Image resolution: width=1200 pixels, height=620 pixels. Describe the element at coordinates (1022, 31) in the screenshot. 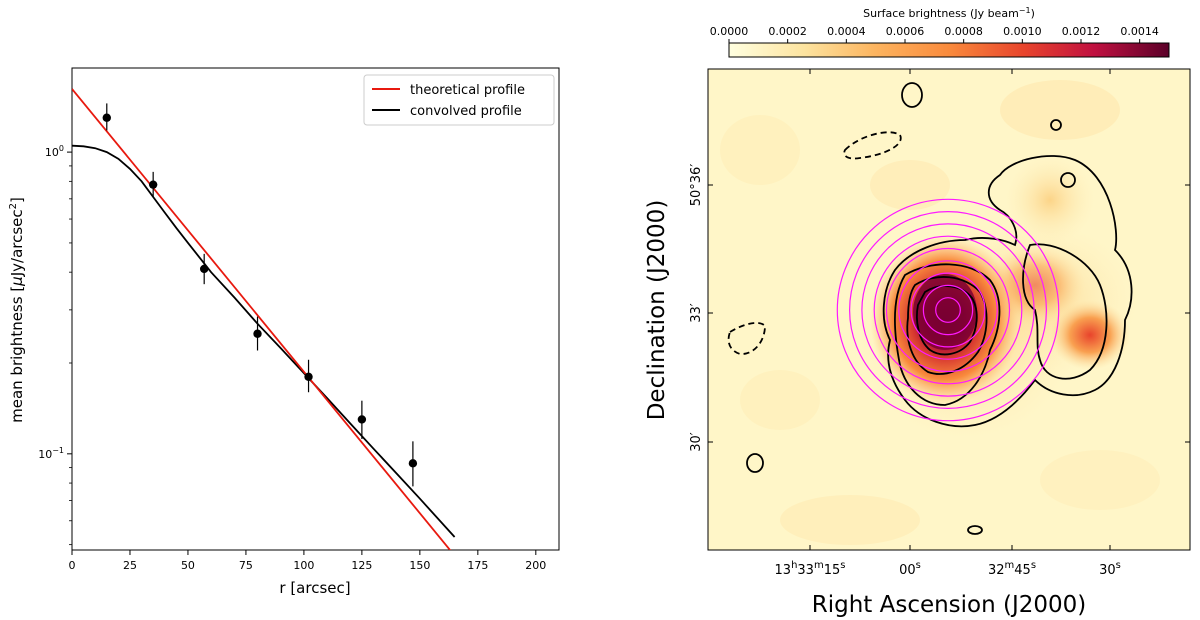

I see `colorbar-tick-label: 0.0010` at that location.